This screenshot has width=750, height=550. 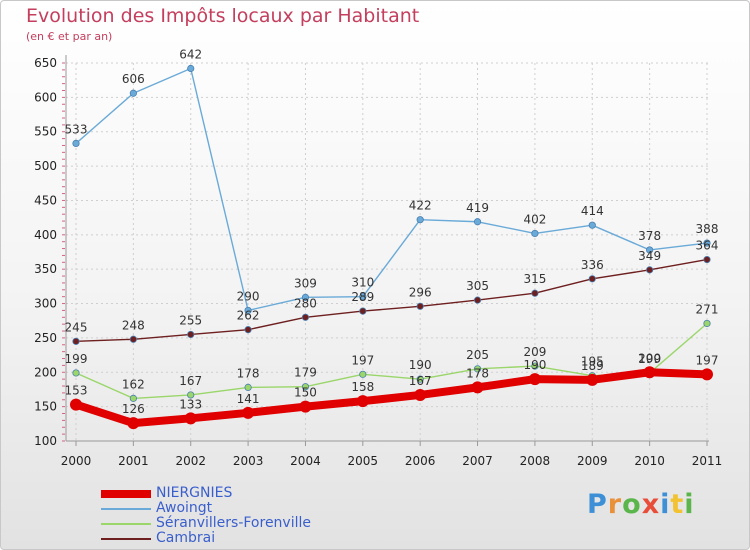 I want to click on y-tick-label: 600, so click(x=45, y=97).